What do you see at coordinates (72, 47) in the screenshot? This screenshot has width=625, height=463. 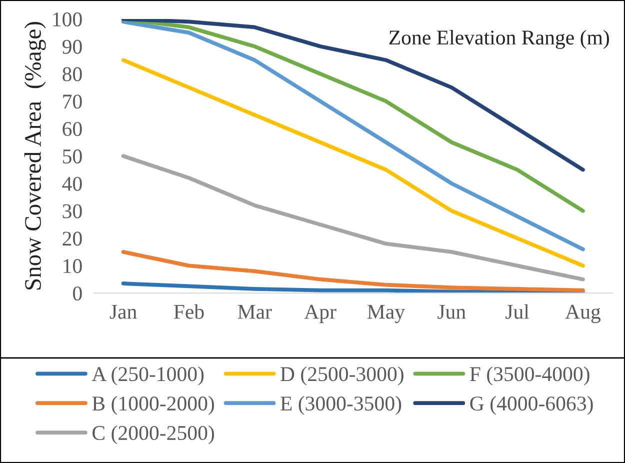 I see `y-tick-label: 90` at bounding box center [72, 47].